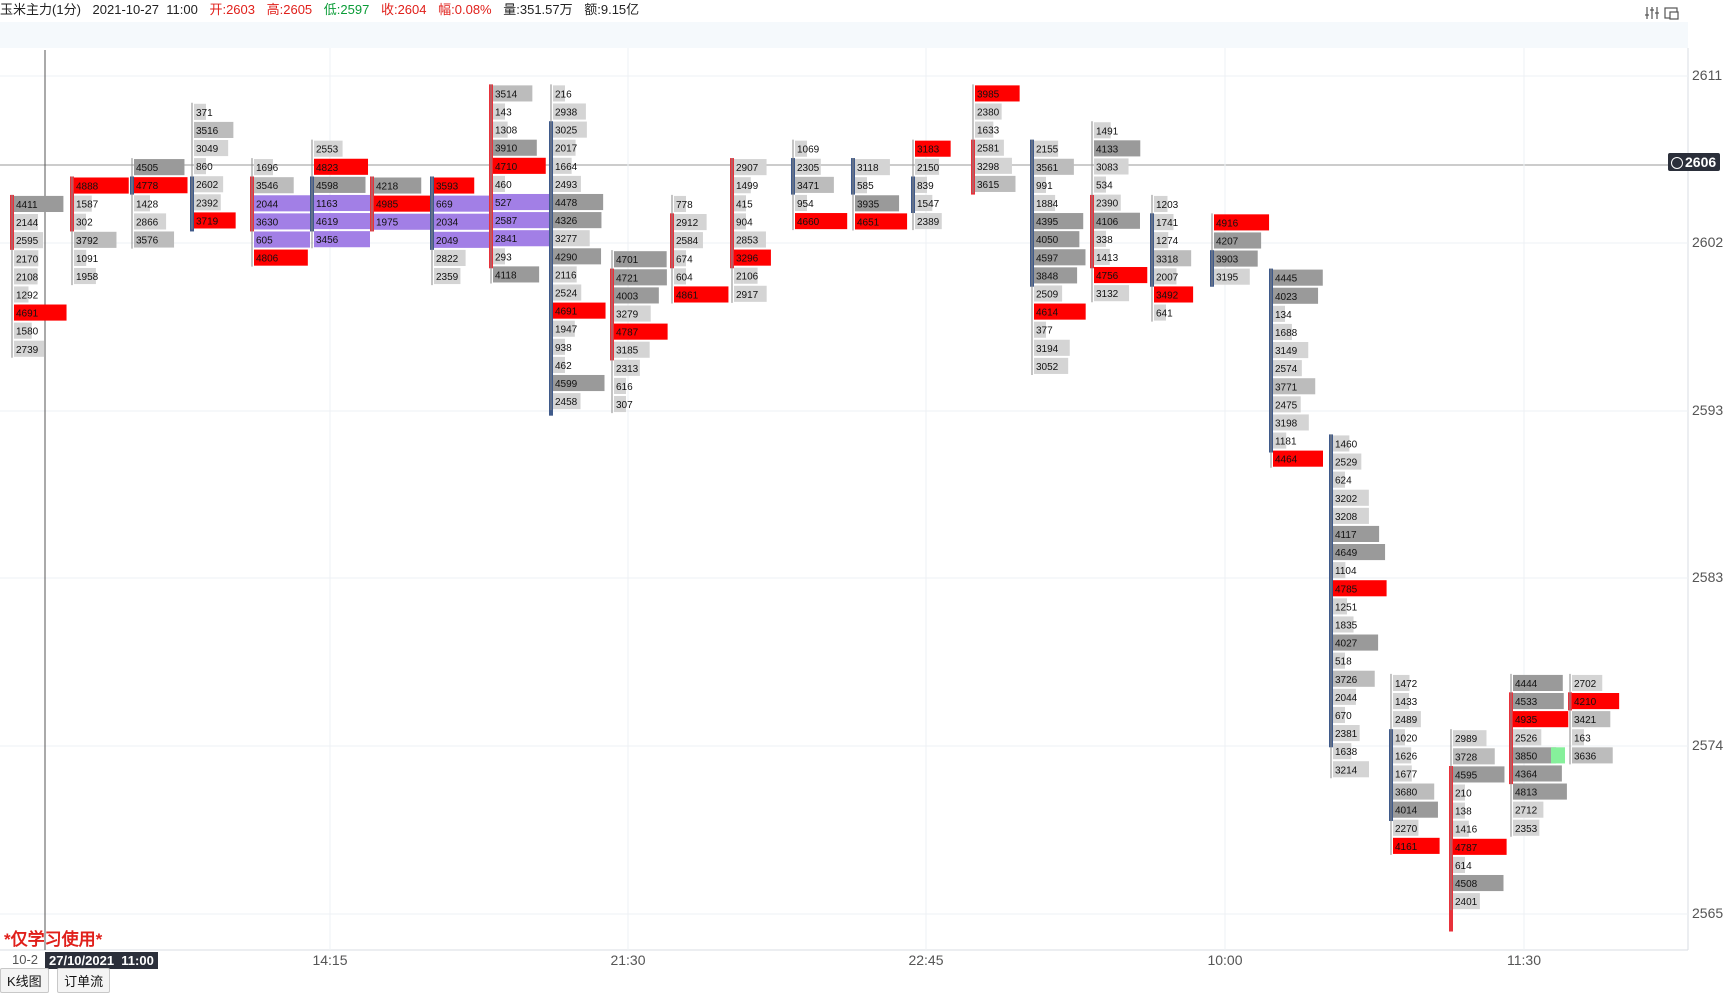 The height and width of the screenshot is (994, 1725). Describe the element at coordinates (879, 194) in the screenshot. I see `order-flow-column: 3118 585 3935 4651` at that location.